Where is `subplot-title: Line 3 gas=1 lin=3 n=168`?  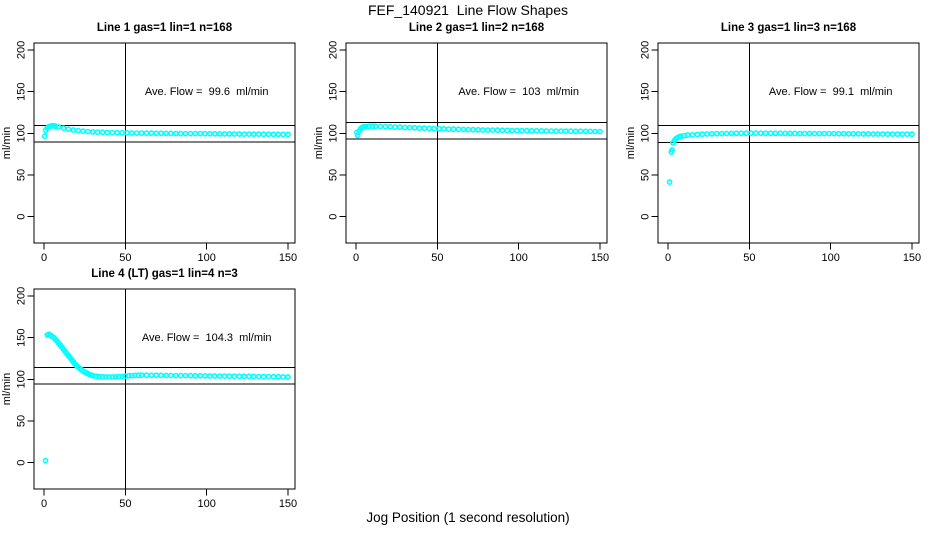
subplot-title: Line 3 gas=1 lin=3 n=168 is located at coordinates (789, 28).